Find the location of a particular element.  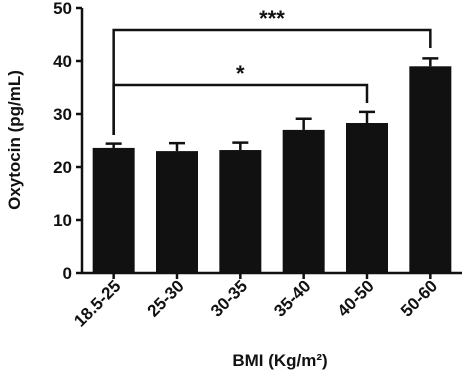

x-tick-label: 25-30 is located at coordinates (166, 298).